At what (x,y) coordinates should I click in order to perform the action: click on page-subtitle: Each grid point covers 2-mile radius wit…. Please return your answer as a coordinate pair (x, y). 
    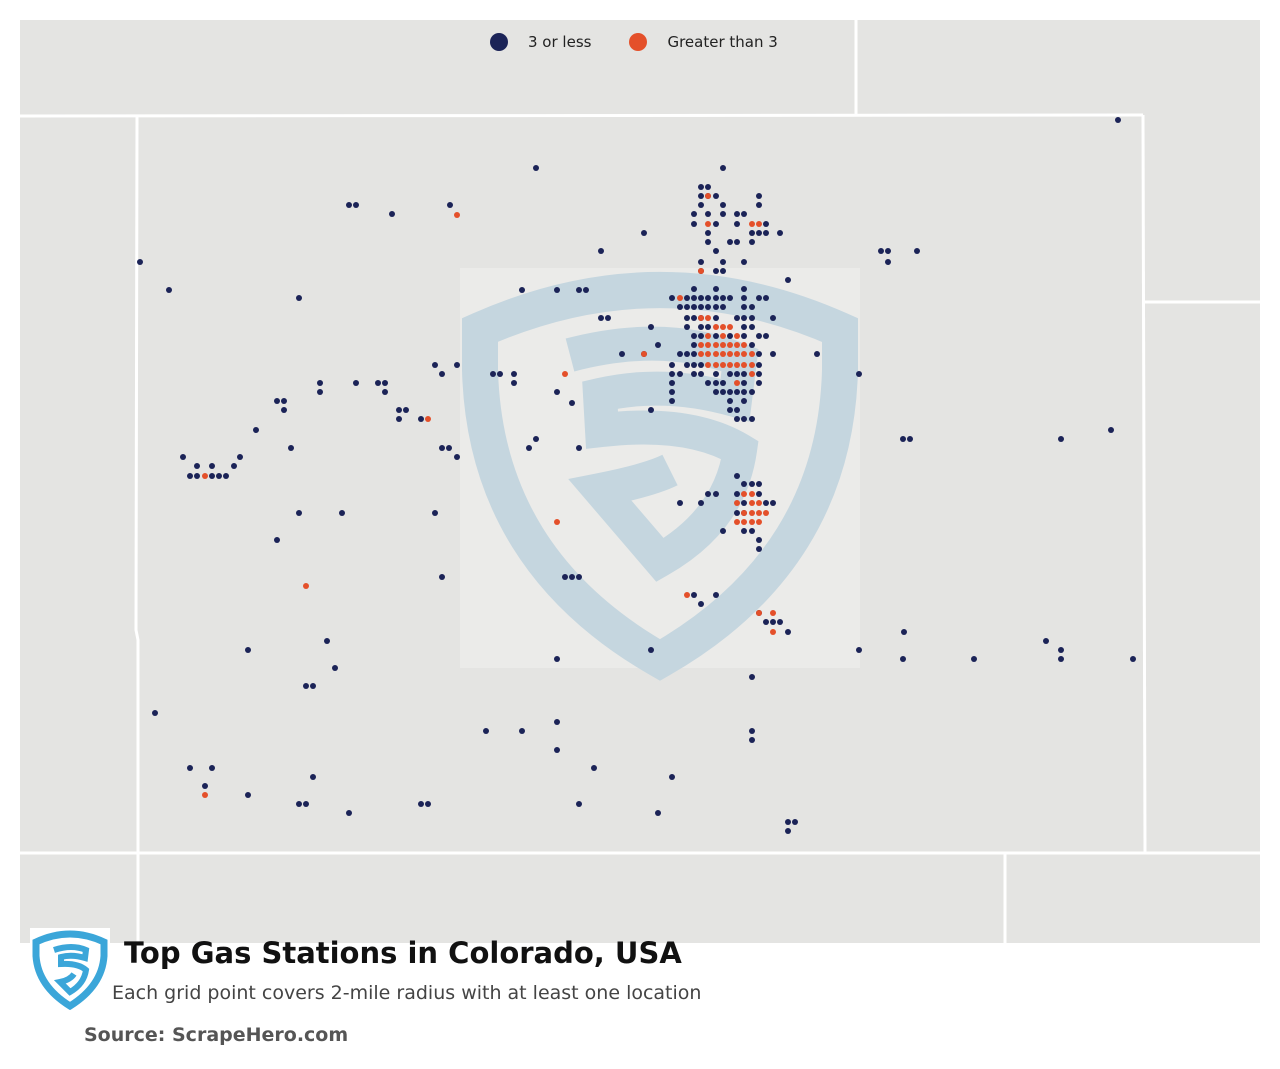
    Looking at the image, I should click on (407, 993).